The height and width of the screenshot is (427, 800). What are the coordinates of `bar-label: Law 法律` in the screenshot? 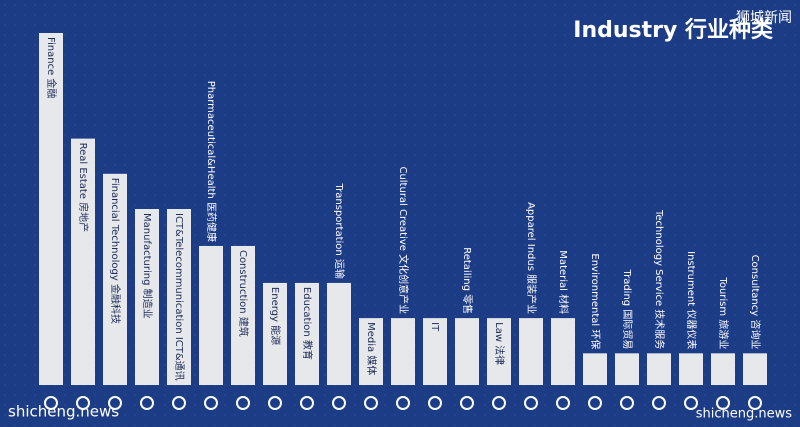 It's located at (499, 343).